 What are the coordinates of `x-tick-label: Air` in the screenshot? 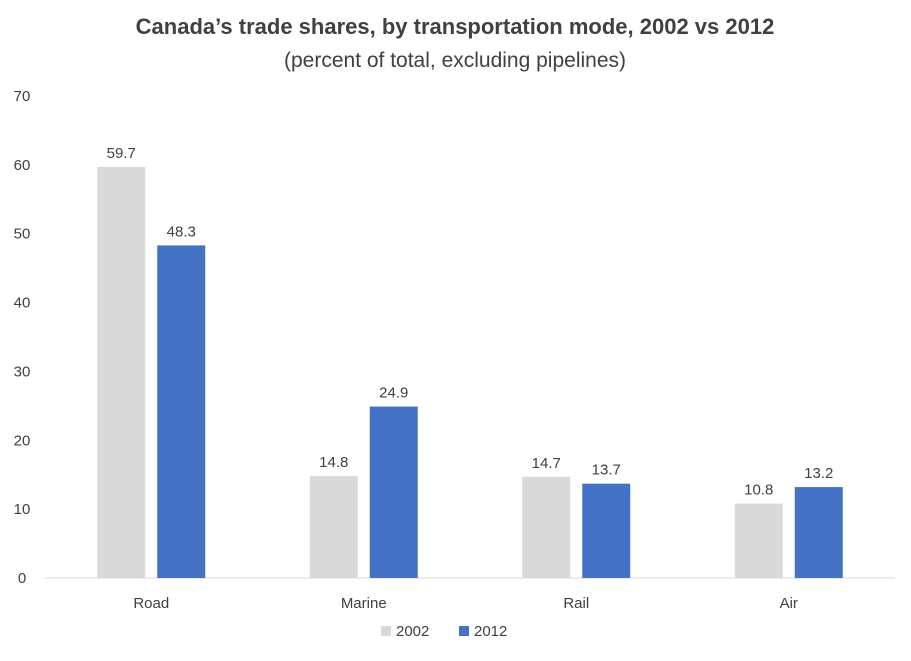 It's located at (789, 603).